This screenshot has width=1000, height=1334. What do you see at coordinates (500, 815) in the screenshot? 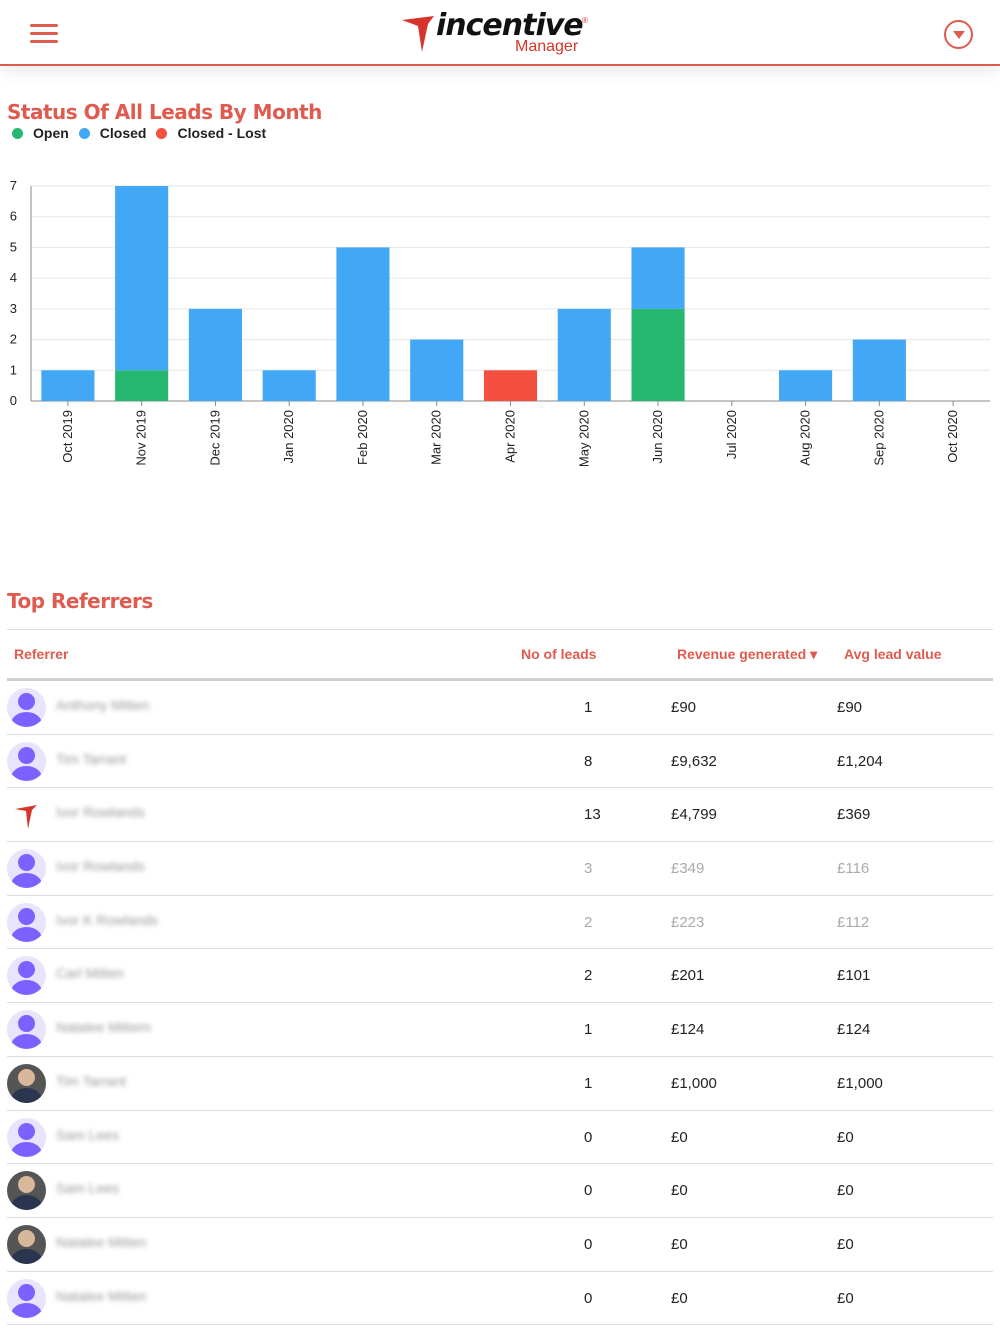
I see `table-row: Ivor Rowlands 13 £4,799 £369` at bounding box center [500, 815].